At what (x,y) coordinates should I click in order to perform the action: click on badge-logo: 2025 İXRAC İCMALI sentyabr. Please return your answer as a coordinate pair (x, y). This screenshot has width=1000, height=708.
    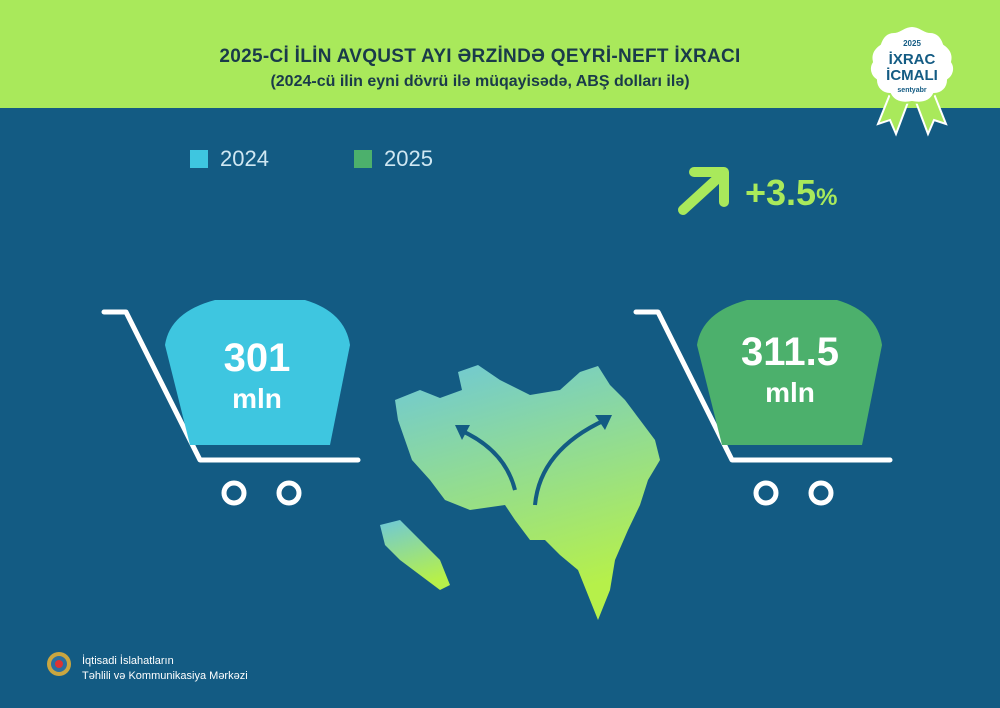
    Looking at the image, I should click on (912, 84).